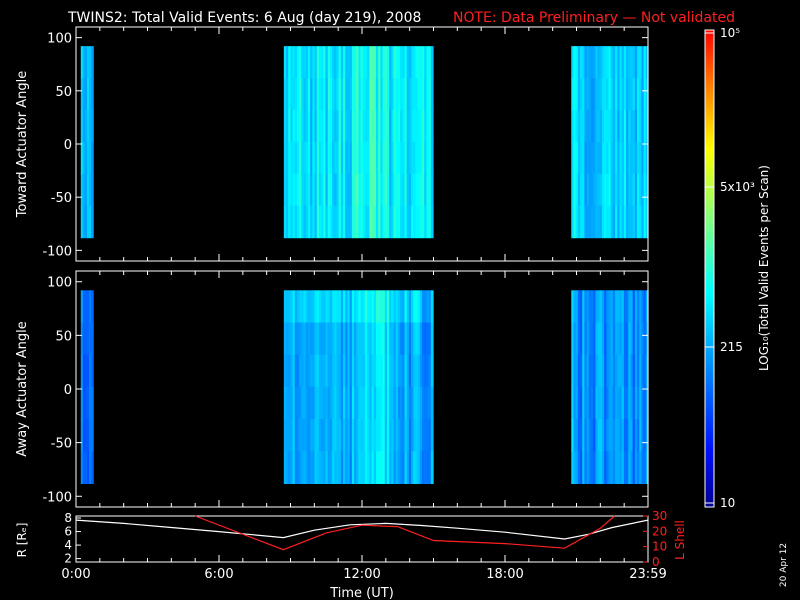 This screenshot has height=600, width=800. I want to click on colorbar-tick-label: 215, so click(731, 347).